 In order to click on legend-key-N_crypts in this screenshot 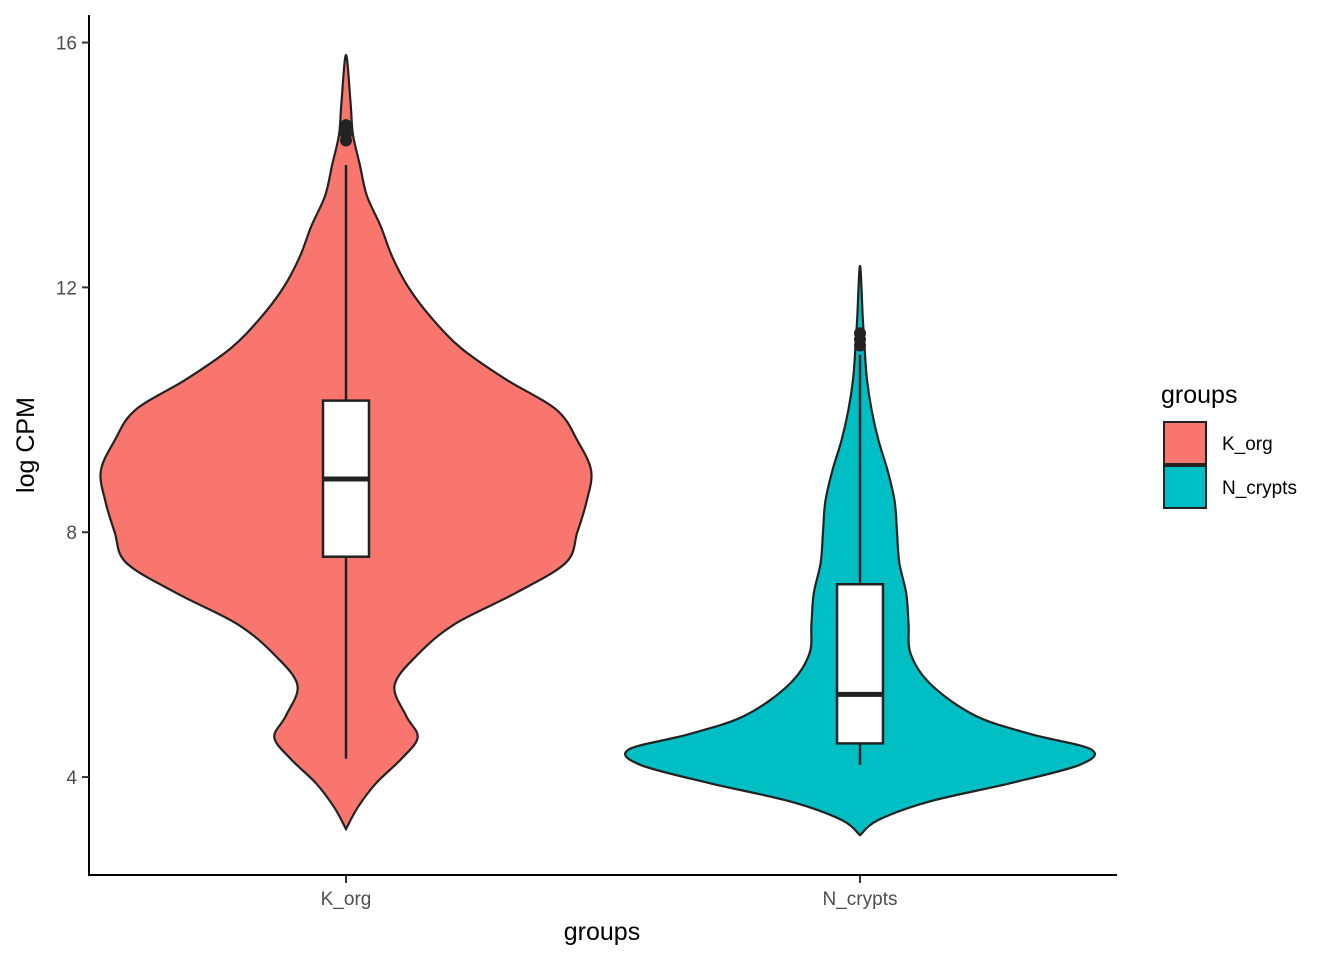, I will do `click(1185, 487)`.